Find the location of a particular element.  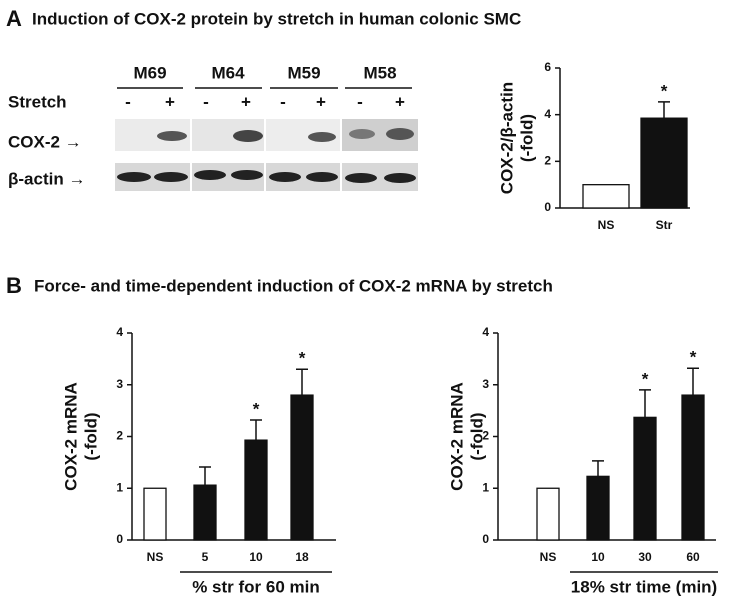

sample-label: M58 is located at coordinates (379, 72).